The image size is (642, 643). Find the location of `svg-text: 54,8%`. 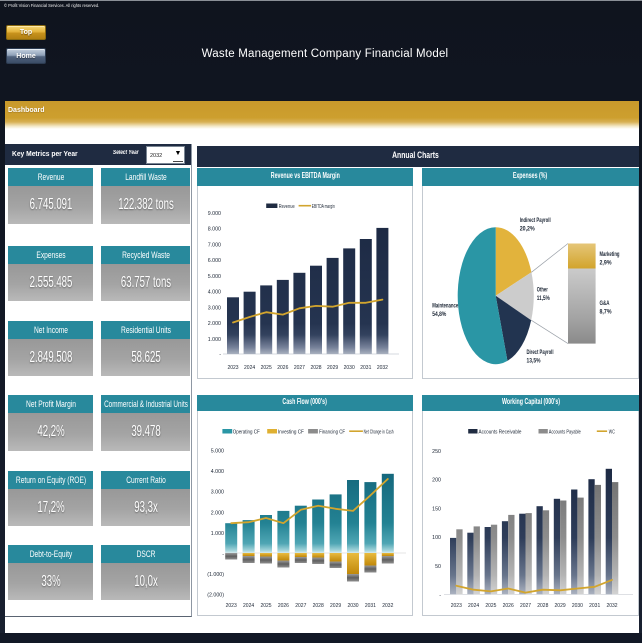

svg-text: 54,8% is located at coordinates (439, 314).